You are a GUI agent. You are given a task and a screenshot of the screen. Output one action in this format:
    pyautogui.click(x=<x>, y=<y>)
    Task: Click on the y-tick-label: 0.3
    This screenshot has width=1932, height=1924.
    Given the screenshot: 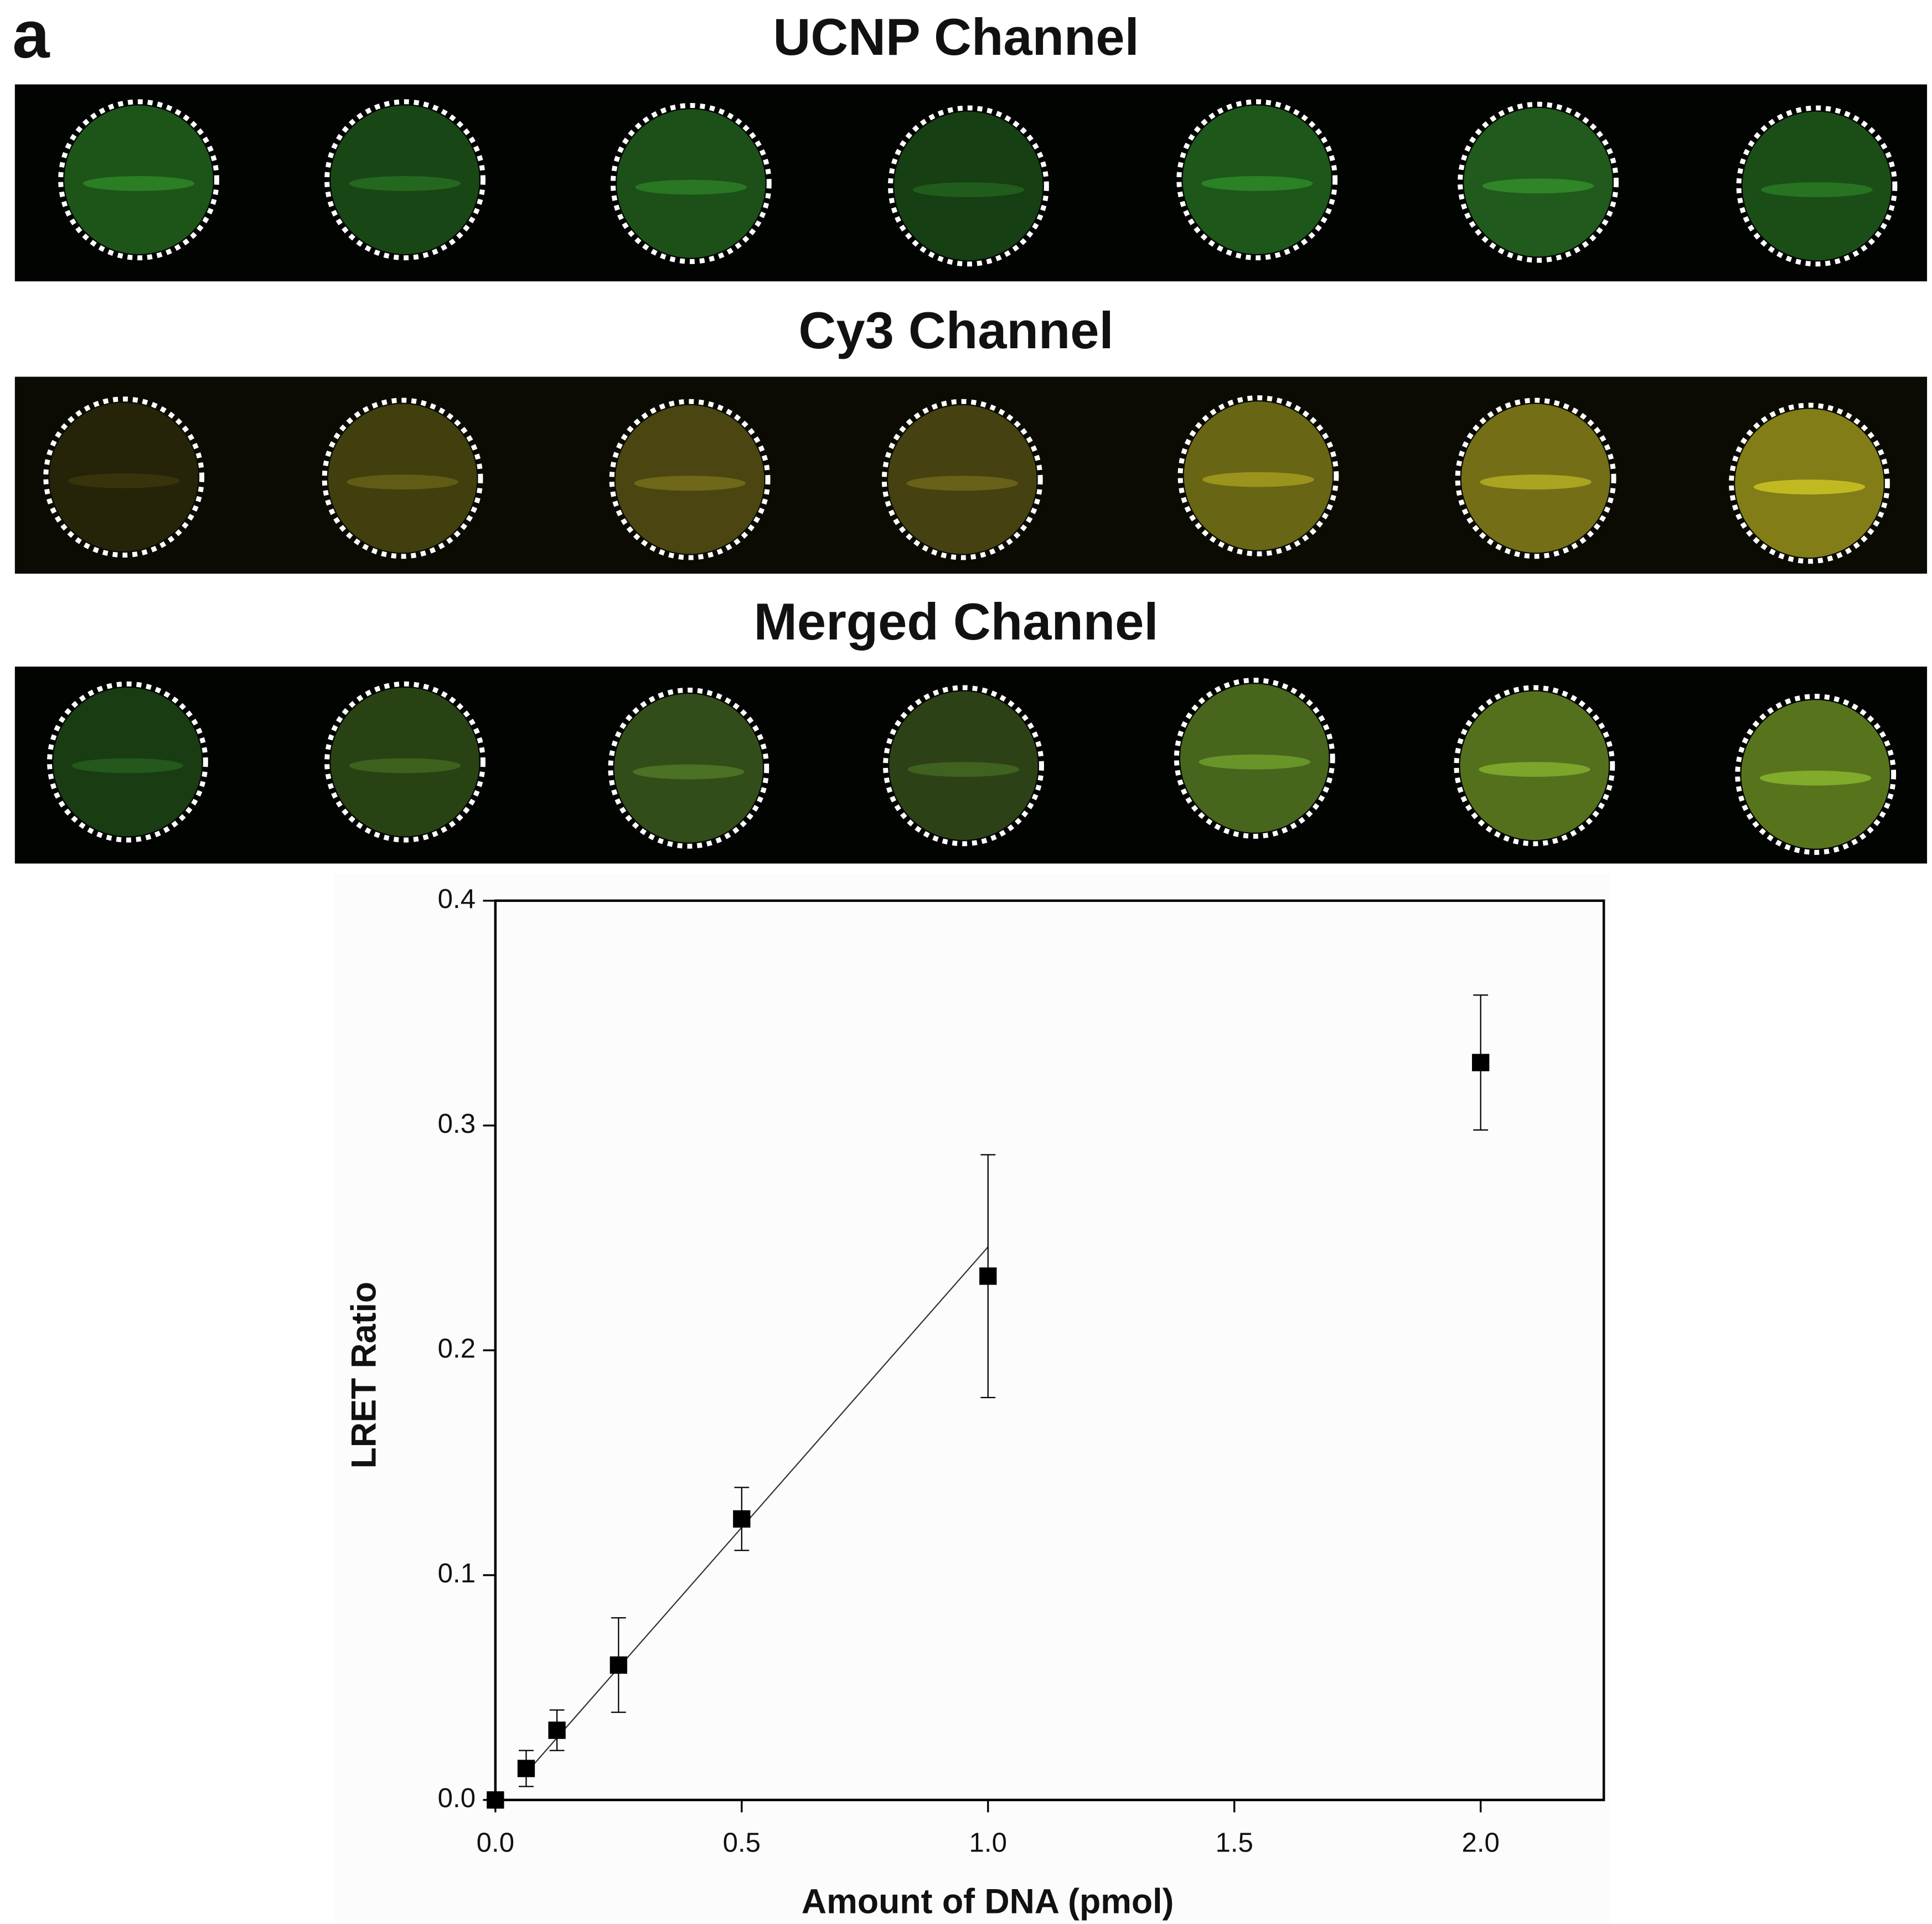 What is the action you would take?
    pyautogui.click(x=457, y=1123)
    